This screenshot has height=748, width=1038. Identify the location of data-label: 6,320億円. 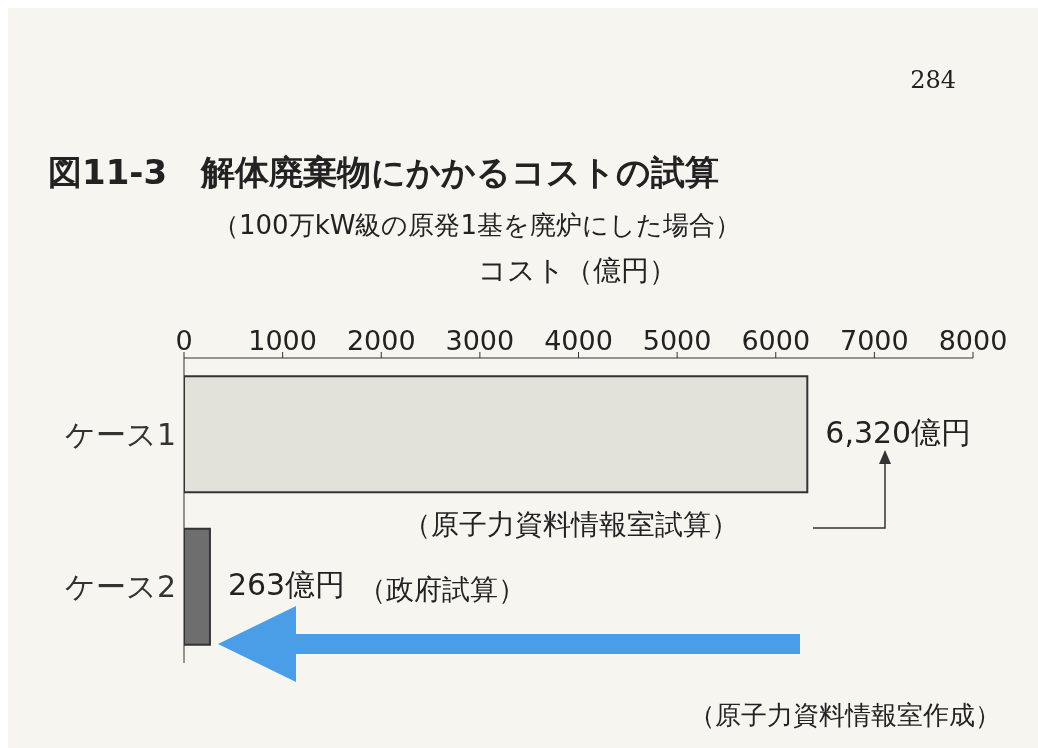
(898, 432).